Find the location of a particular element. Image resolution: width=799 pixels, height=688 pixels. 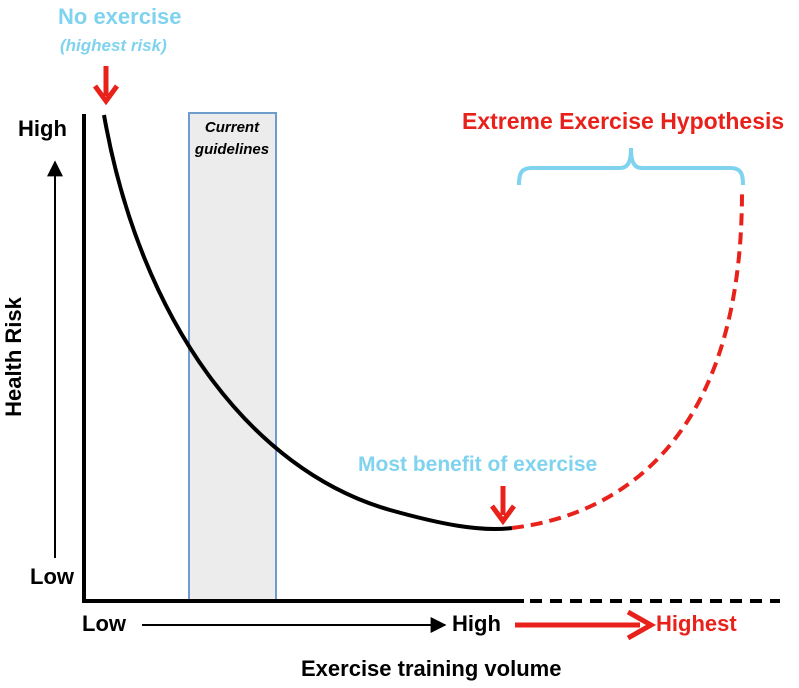

most-benefit-label: Most benefit of exercise is located at coordinates (478, 464).